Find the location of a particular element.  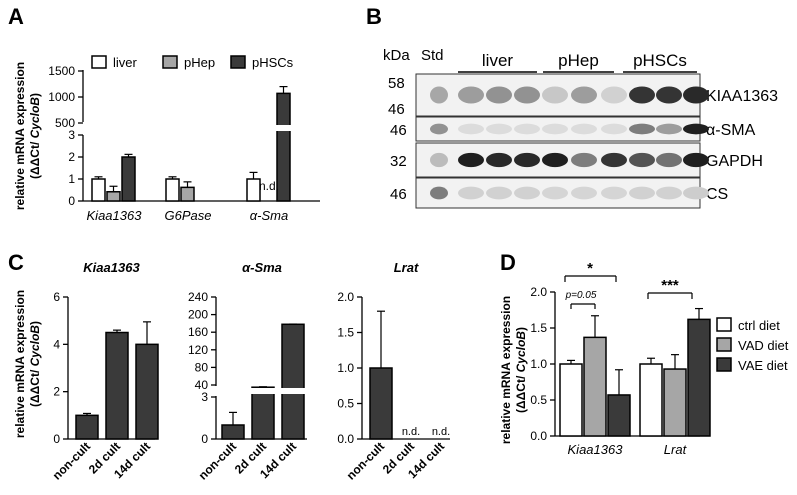

y-tick-upper-label: 200 is located at coordinates (198, 315).